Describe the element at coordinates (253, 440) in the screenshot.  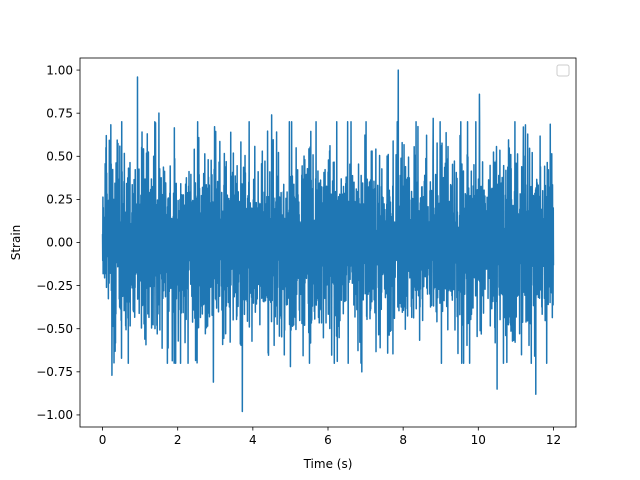
I see `x-tick-label: 4` at that location.